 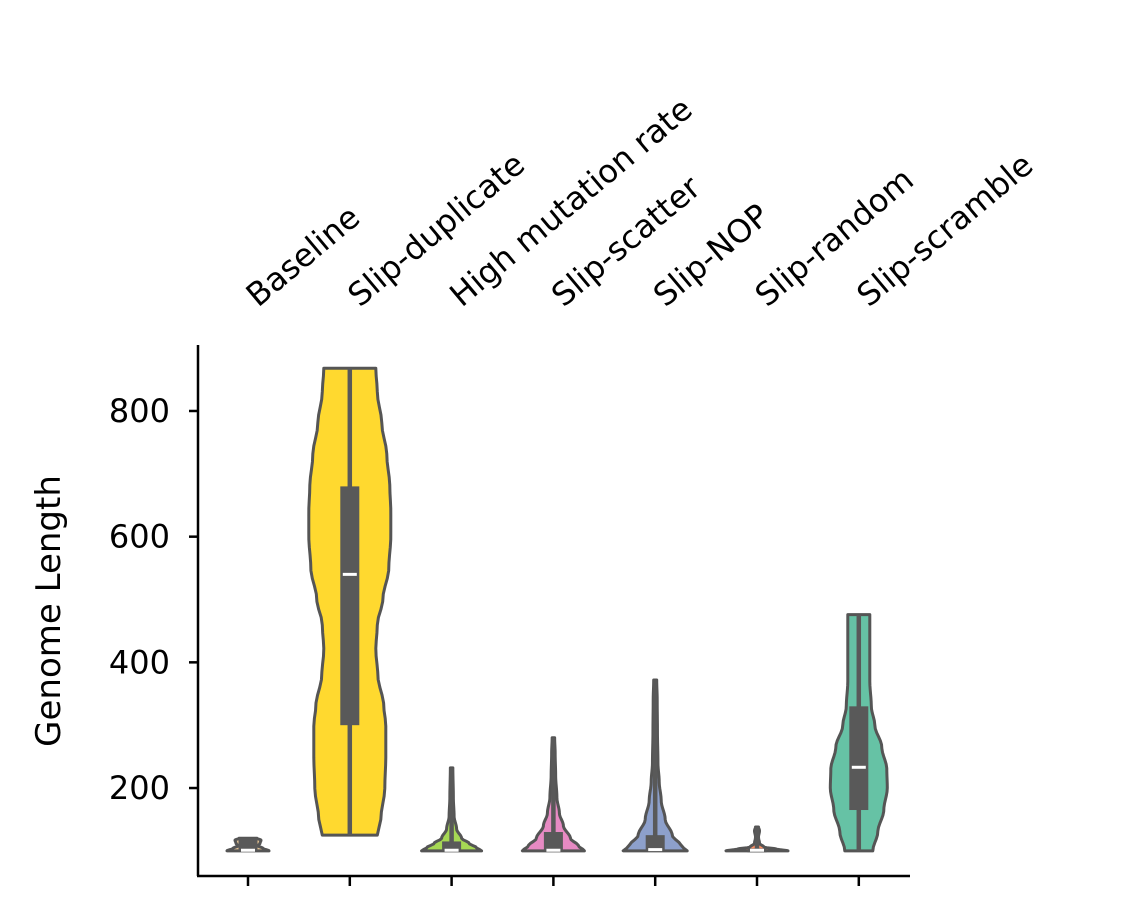 I want to click on y-tick-label: 800, so click(x=139, y=411).